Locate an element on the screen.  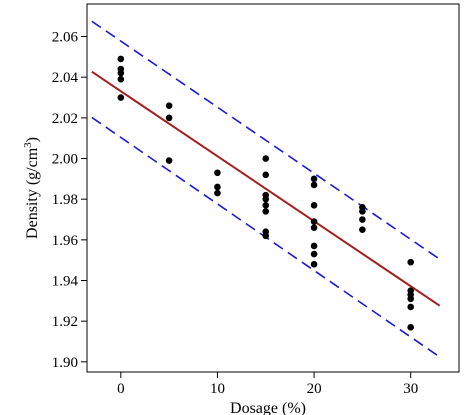
x-tick-label: 0 is located at coordinates (121, 389).